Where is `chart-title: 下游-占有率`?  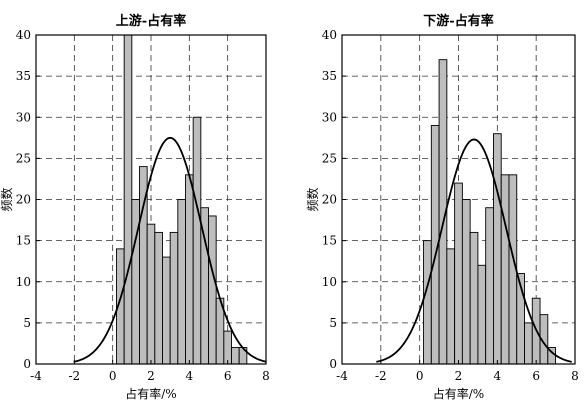
chart-title: 下游-占有率 is located at coordinates (458, 21).